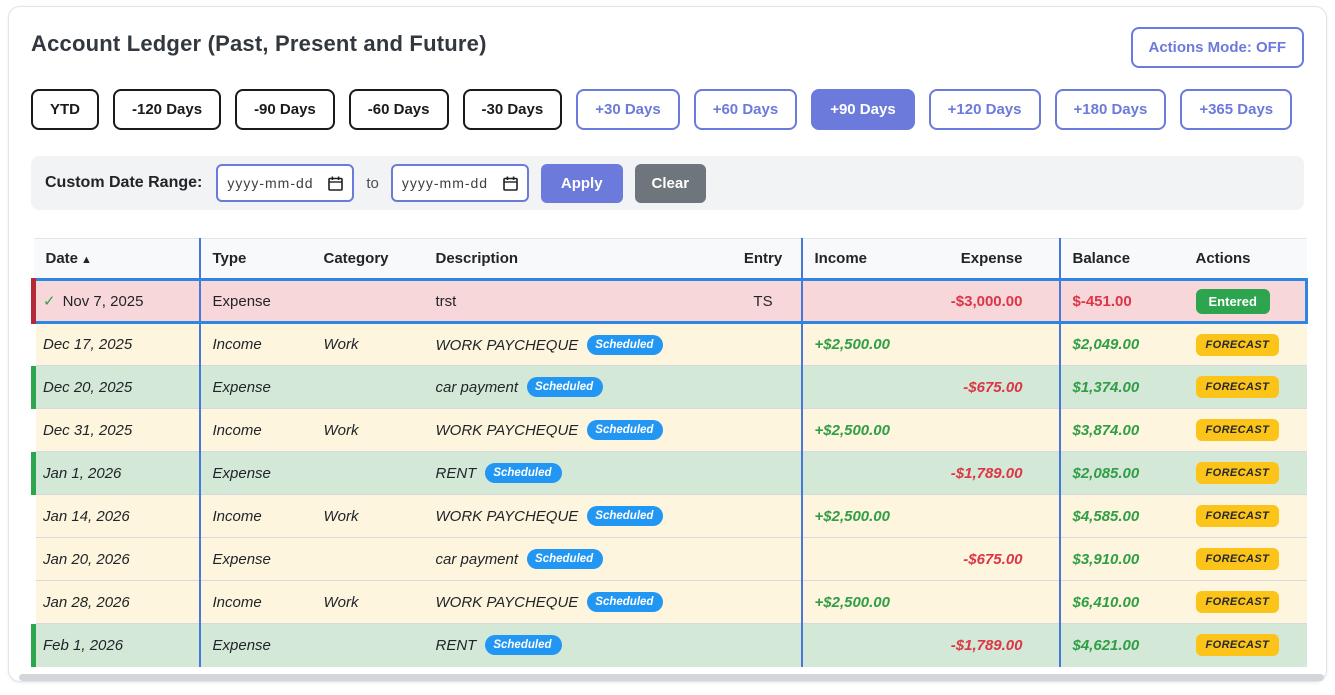  What do you see at coordinates (398, 109) in the screenshot?
I see `filter-button-60-days: -60 Days` at bounding box center [398, 109].